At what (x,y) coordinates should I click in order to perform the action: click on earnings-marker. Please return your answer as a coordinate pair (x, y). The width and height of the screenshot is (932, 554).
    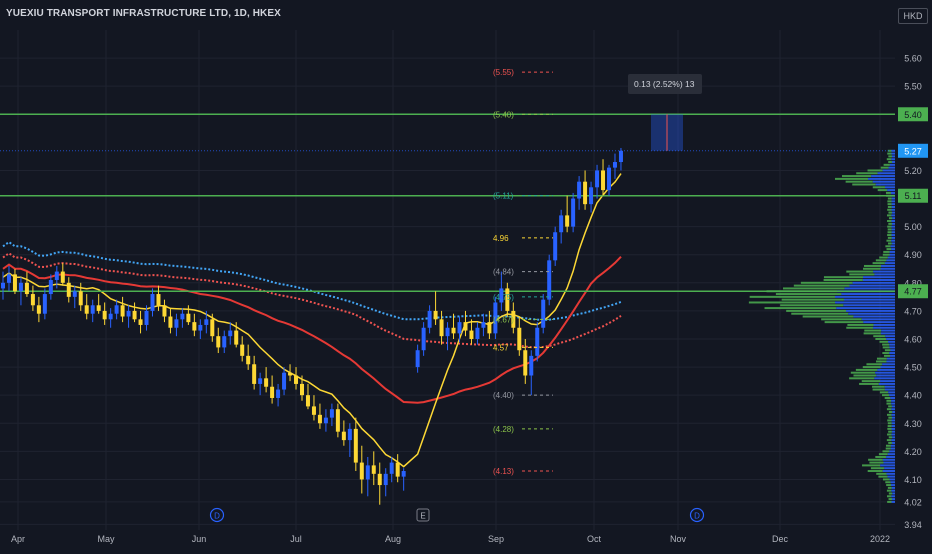
    Looking at the image, I should click on (423, 515).